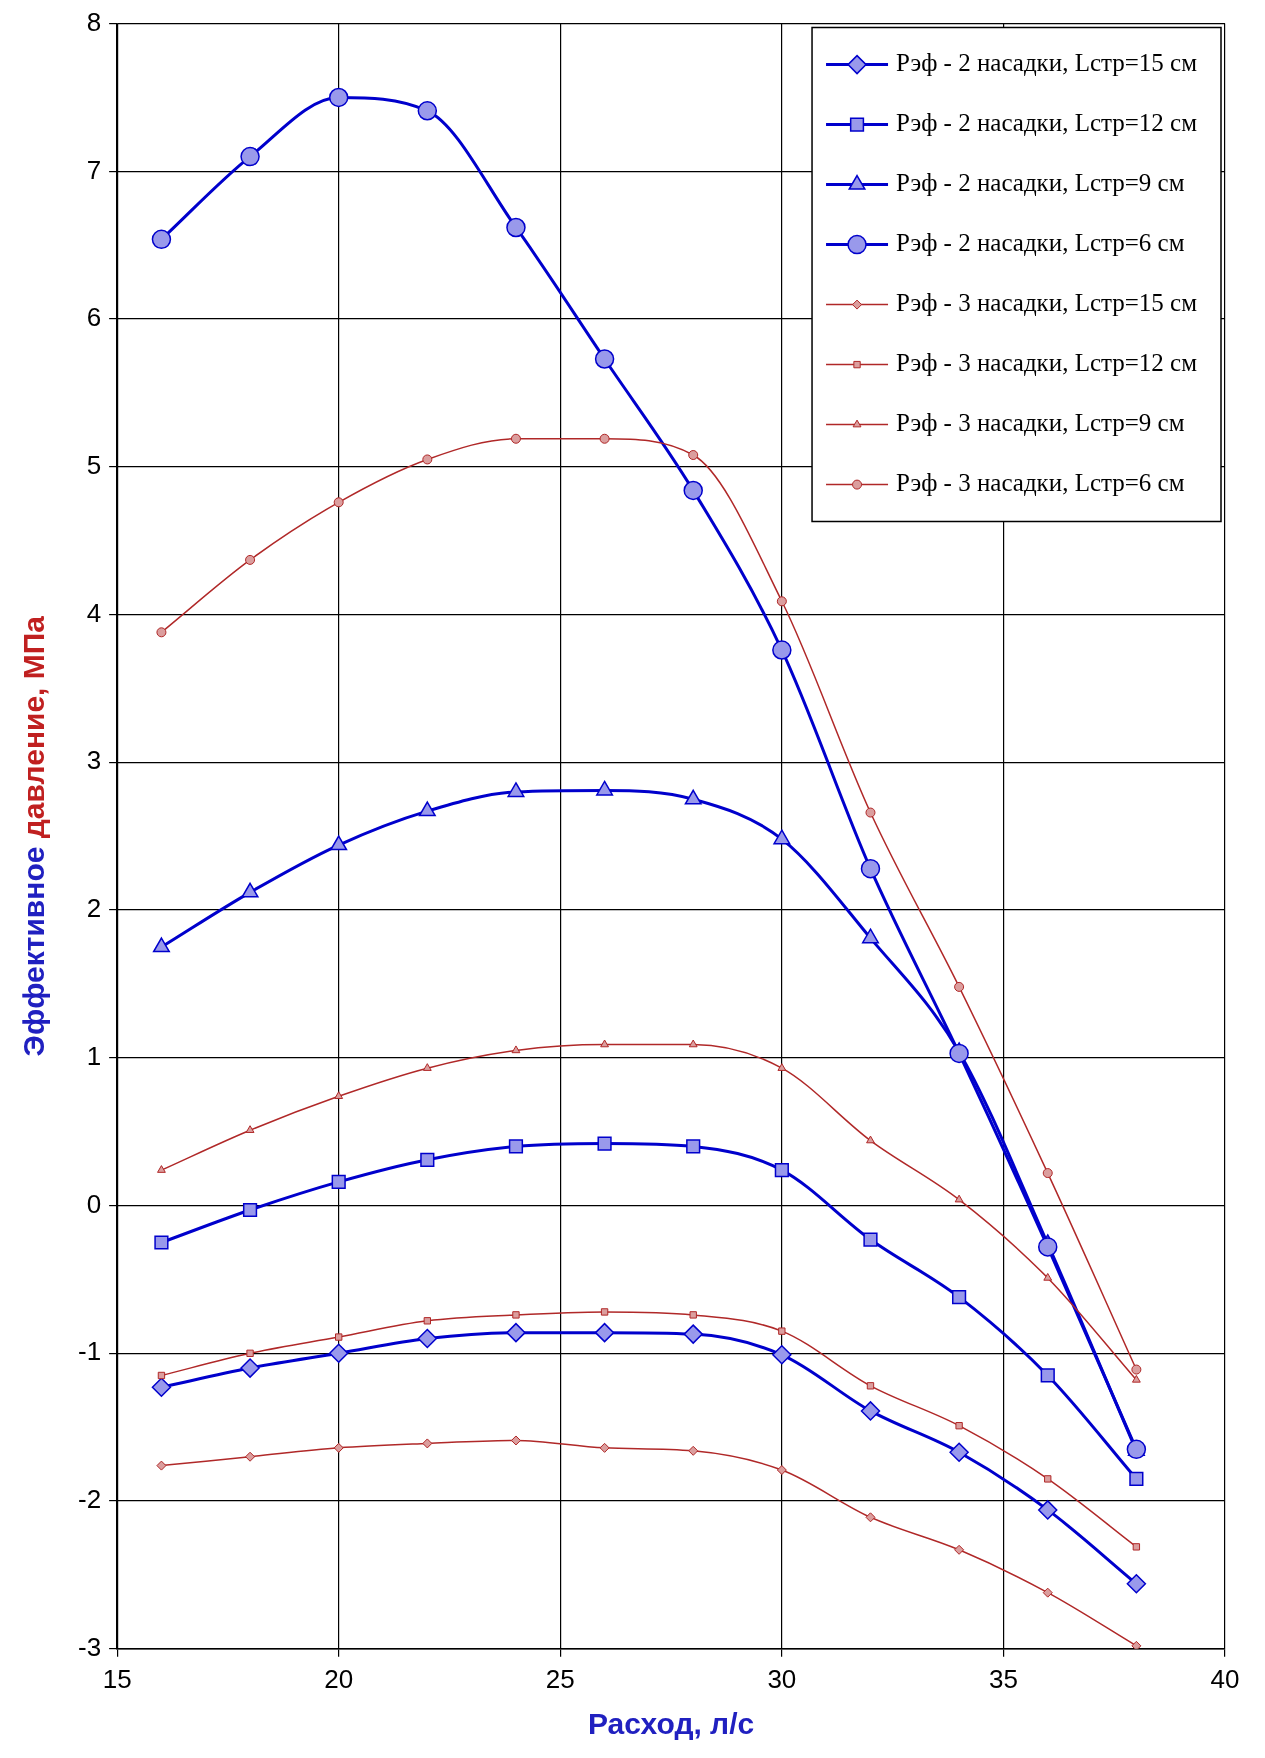 This screenshot has height=1758, width=1265. I want to click on legend-label: Рэф - 3 насадки, Lстр=9 см, so click(1040, 423).